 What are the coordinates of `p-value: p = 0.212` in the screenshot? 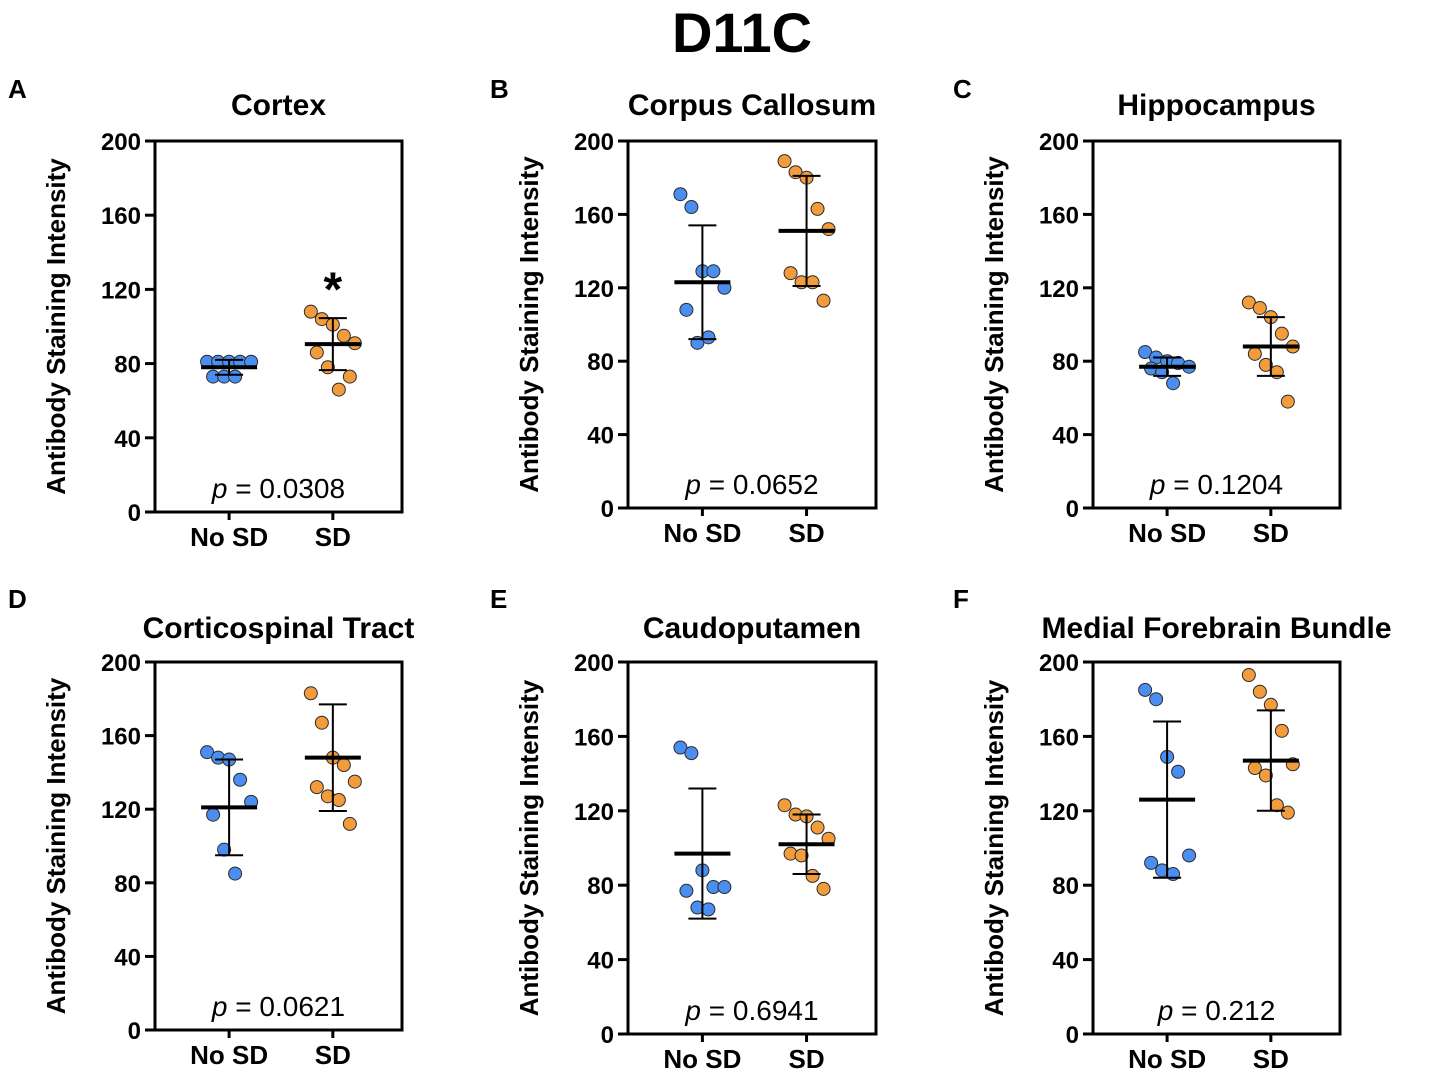 It's located at (1216, 1010).